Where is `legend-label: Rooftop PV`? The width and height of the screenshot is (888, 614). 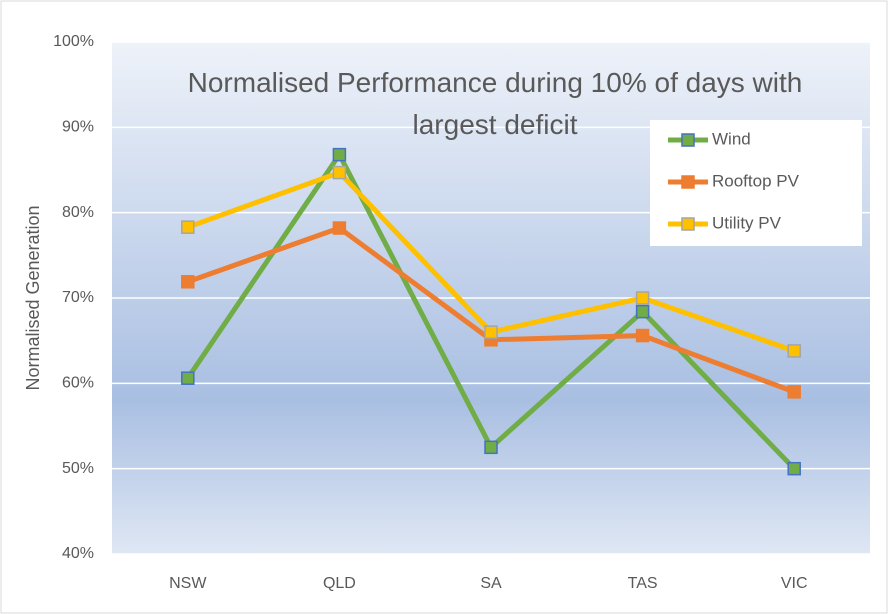 legend-label: Rooftop PV is located at coordinates (756, 180).